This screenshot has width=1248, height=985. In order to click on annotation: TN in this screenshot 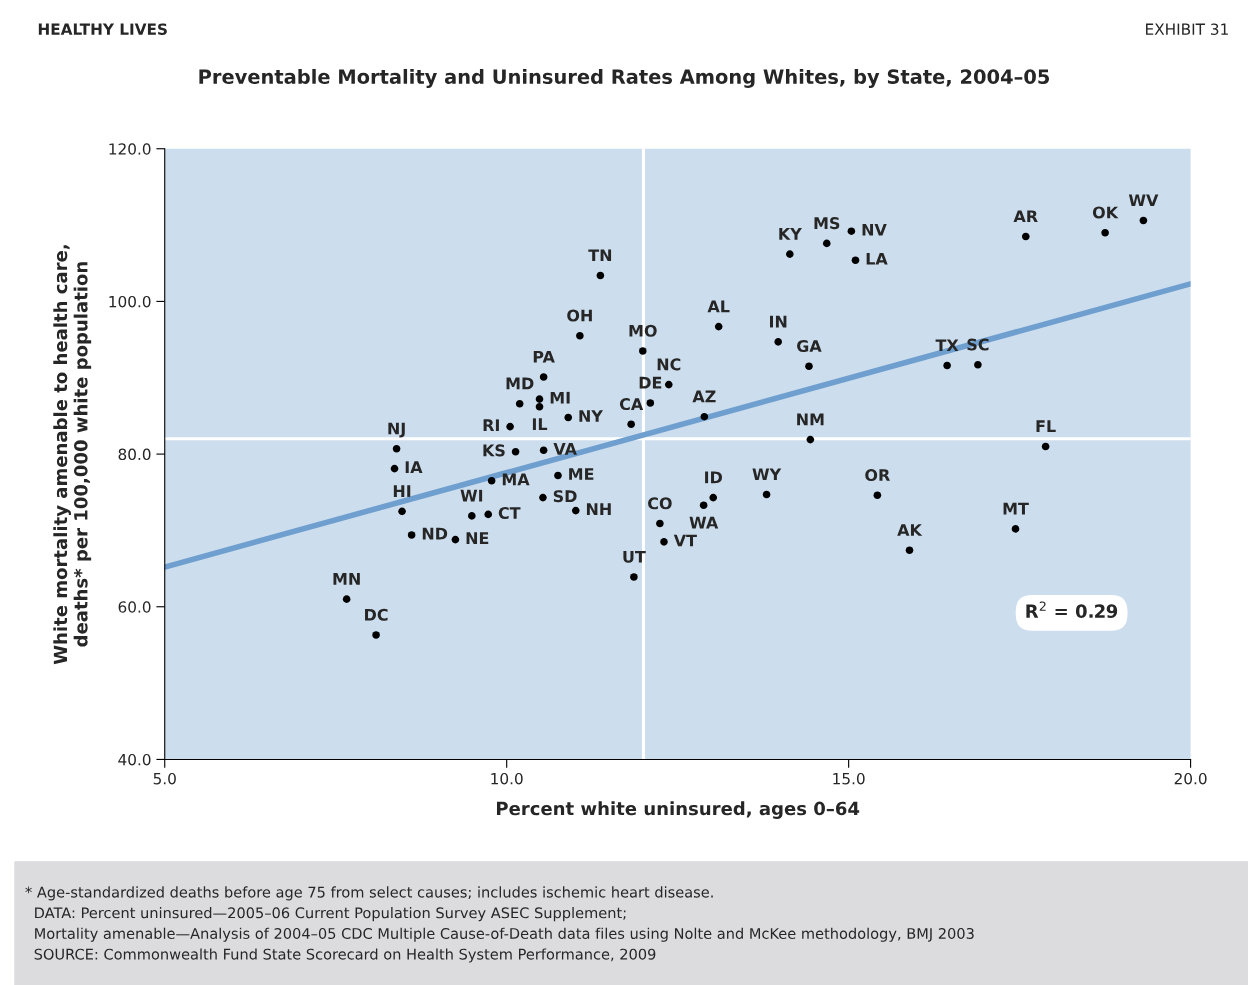, I will do `click(600, 255)`.